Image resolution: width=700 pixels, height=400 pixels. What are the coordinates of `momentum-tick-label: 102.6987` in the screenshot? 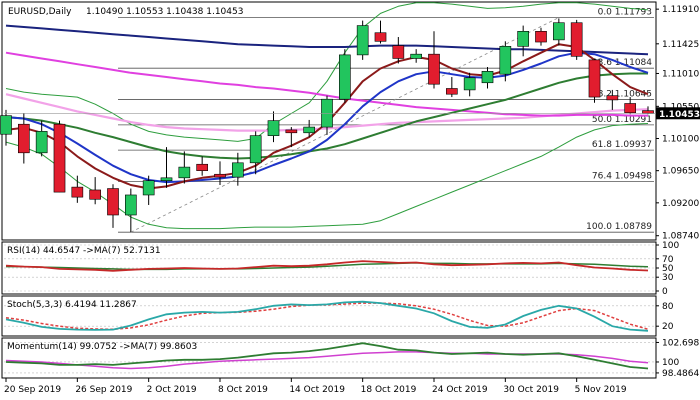 It's located at (681, 343).